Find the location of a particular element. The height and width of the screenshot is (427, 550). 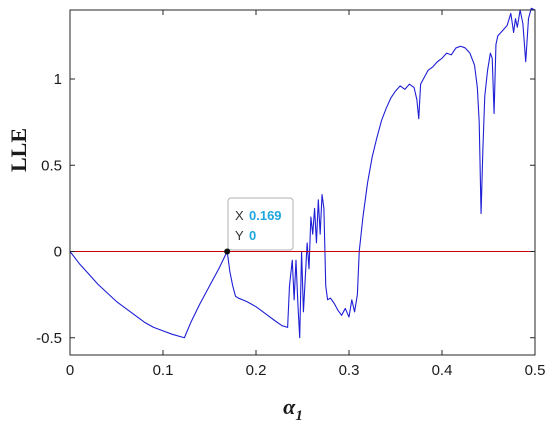

data-tip: X 0.169 Y 0 is located at coordinates (259, 226).